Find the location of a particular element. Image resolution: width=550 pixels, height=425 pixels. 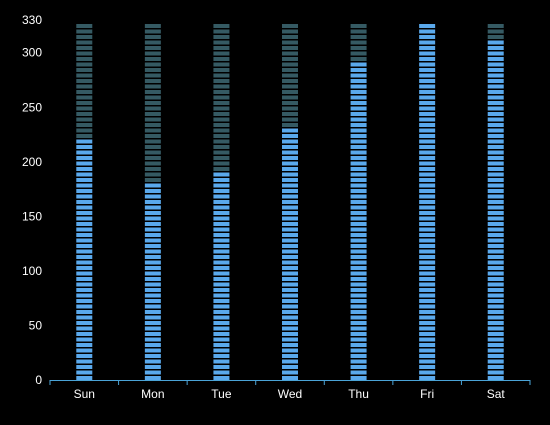

bar-mon is located at coordinates (152, 202).